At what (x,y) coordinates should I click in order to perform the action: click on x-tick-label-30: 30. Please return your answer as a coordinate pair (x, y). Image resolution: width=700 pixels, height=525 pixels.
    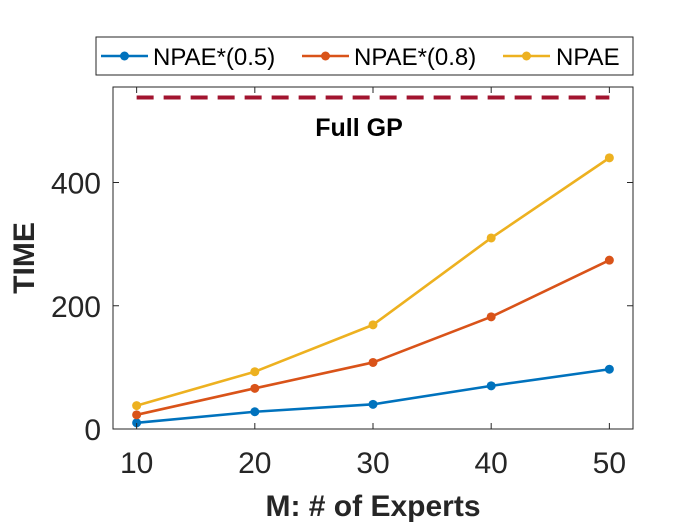
    Looking at the image, I should click on (372, 463).